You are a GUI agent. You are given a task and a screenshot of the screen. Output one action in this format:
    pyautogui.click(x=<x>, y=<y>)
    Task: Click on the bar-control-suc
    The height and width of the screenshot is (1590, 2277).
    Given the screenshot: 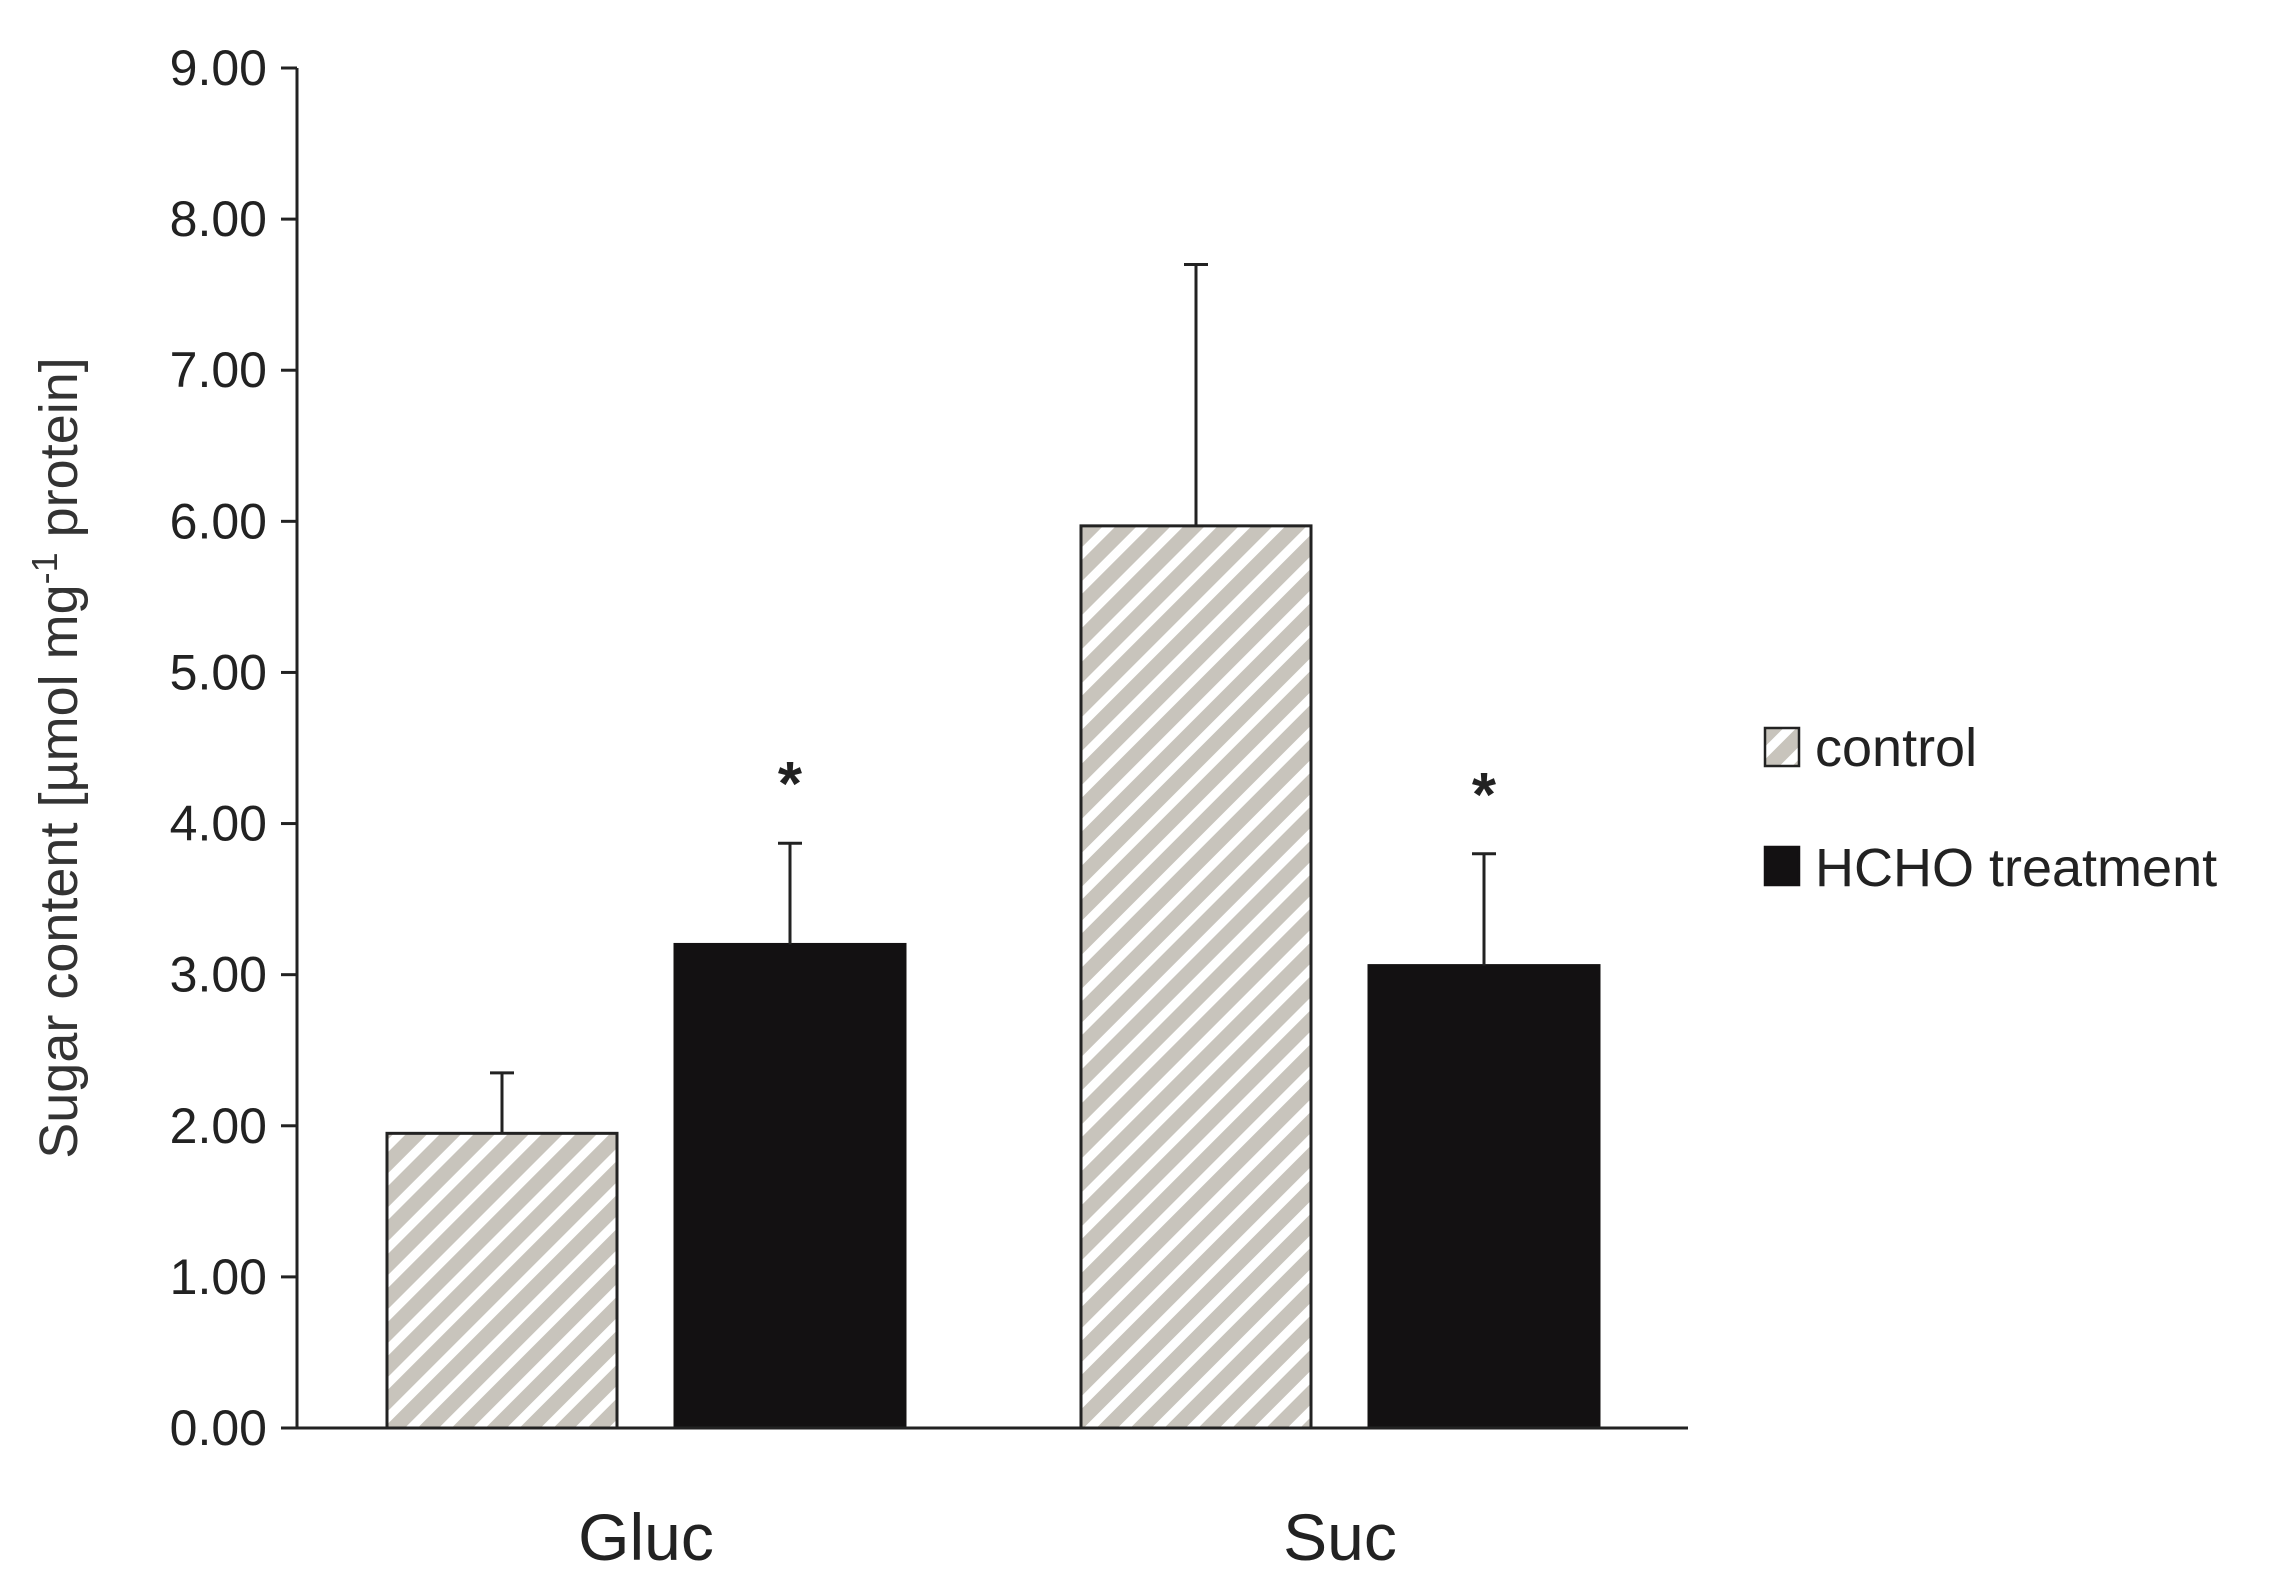 What is the action you would take?
    pyautogui.click(x=1196, y=977)
    